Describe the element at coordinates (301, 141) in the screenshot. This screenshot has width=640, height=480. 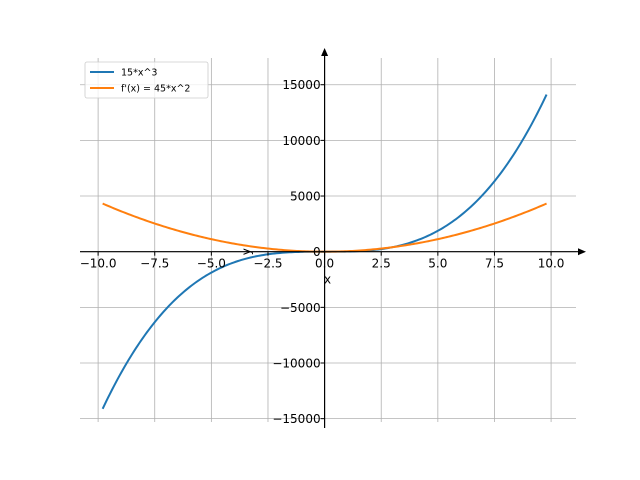
I see `y-tick-label: 10000` at that location.